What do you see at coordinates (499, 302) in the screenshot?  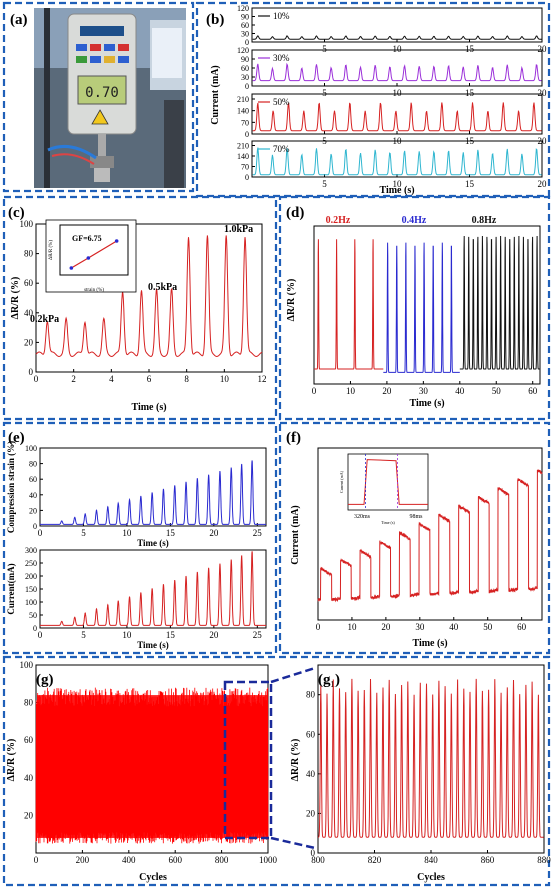 I see `d-series-2-line` at bounding box center [499, 302].